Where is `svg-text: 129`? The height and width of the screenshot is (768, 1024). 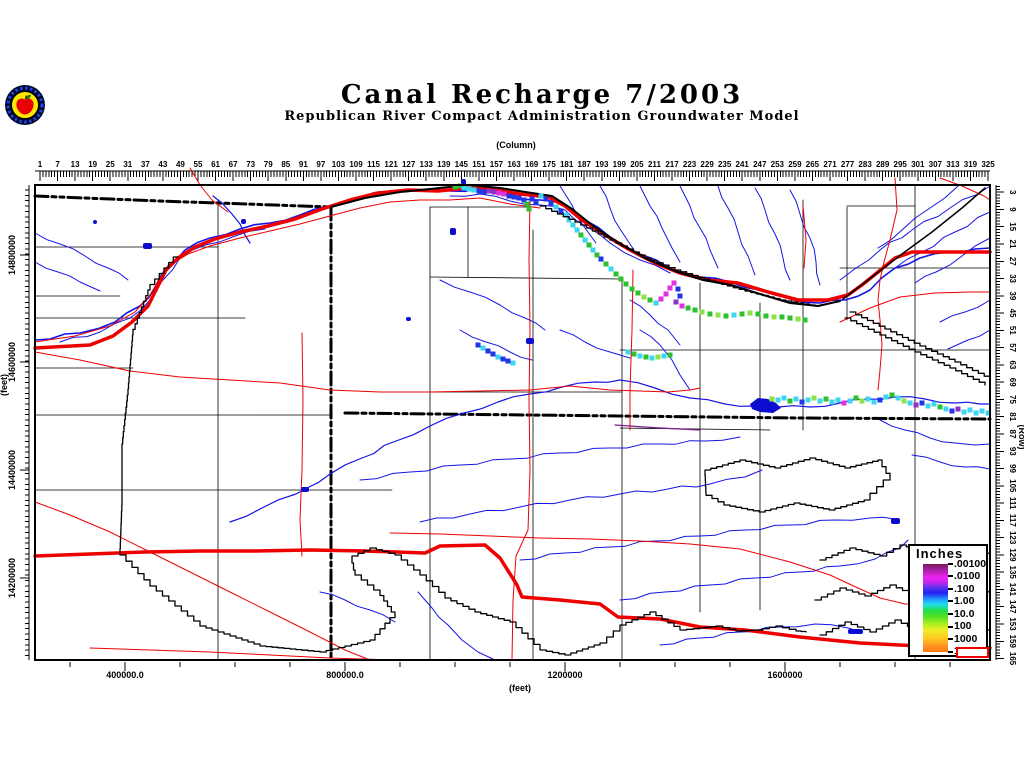
svg-text: 129 is located at coordinates (1012, 555).